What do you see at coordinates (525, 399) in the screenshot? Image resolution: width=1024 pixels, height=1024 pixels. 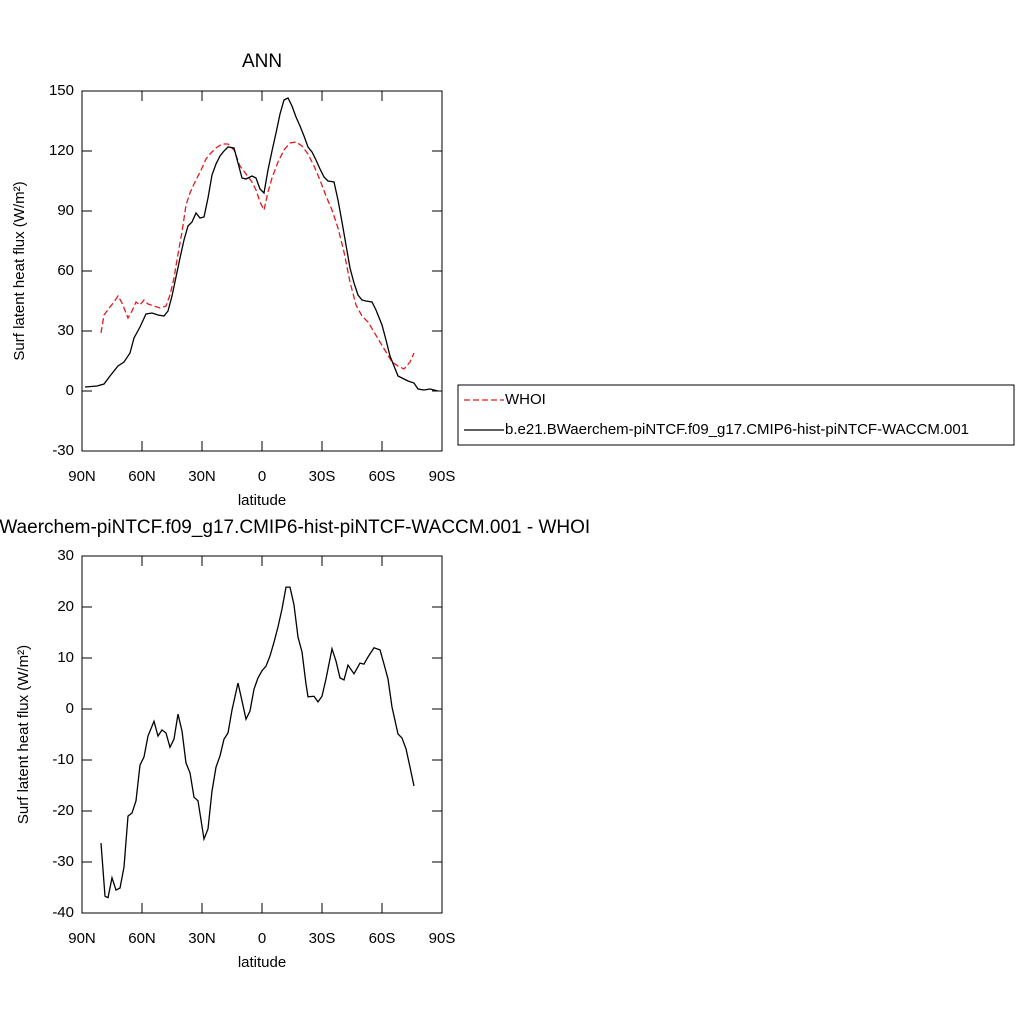 I see `legend-label: WHOI` at bounding box center [525, 399].